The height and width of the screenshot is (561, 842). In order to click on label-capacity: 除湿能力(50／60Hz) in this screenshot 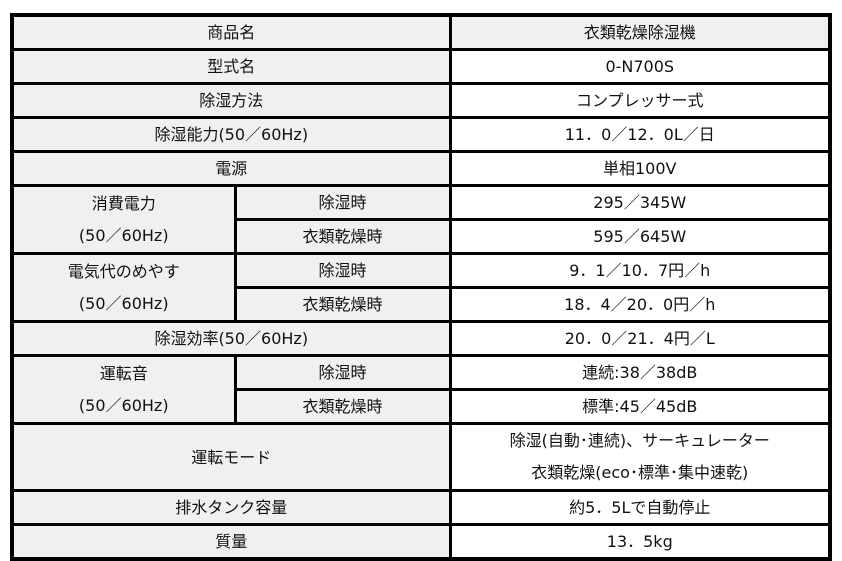, I will do `click(231, 134)`.